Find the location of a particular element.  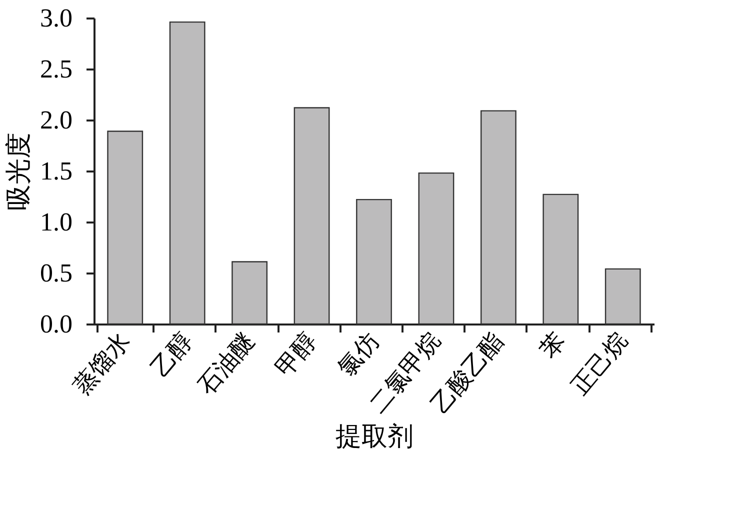

y-tick-label: 1.0 is located at coordinates (56, 222).